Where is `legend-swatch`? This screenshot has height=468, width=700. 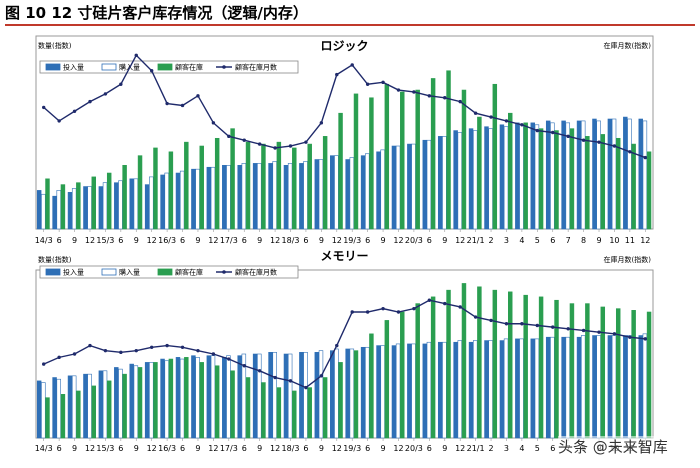 legend-swatch is located at coordinates (165, 67).